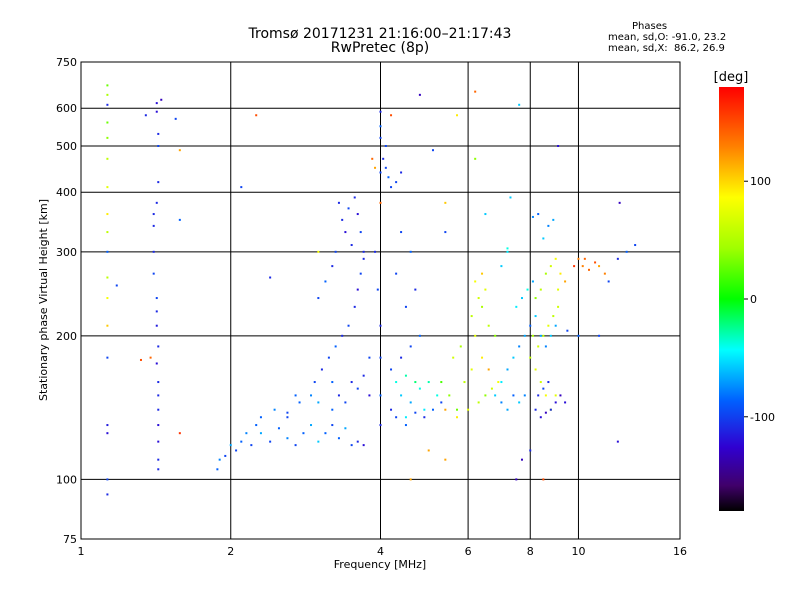 This screenshot has height=600, width=800. I want to click on phase-stats-heading: Phases, so click(650, 26).